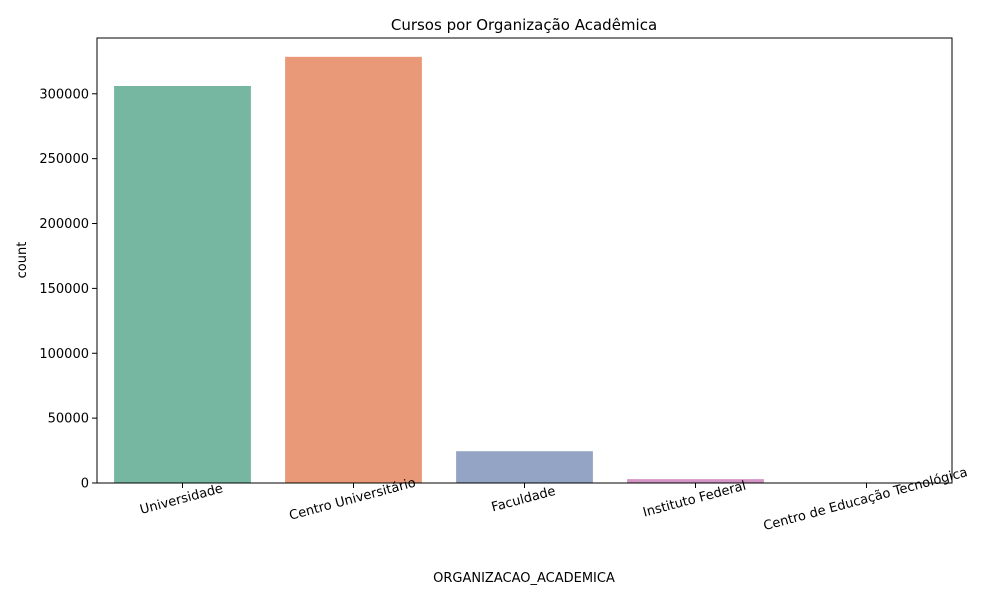 This screenshot has width=1000, height=600. I want to click on chart-title: Cursos por Organização Acadêmica, so click(524, 25).